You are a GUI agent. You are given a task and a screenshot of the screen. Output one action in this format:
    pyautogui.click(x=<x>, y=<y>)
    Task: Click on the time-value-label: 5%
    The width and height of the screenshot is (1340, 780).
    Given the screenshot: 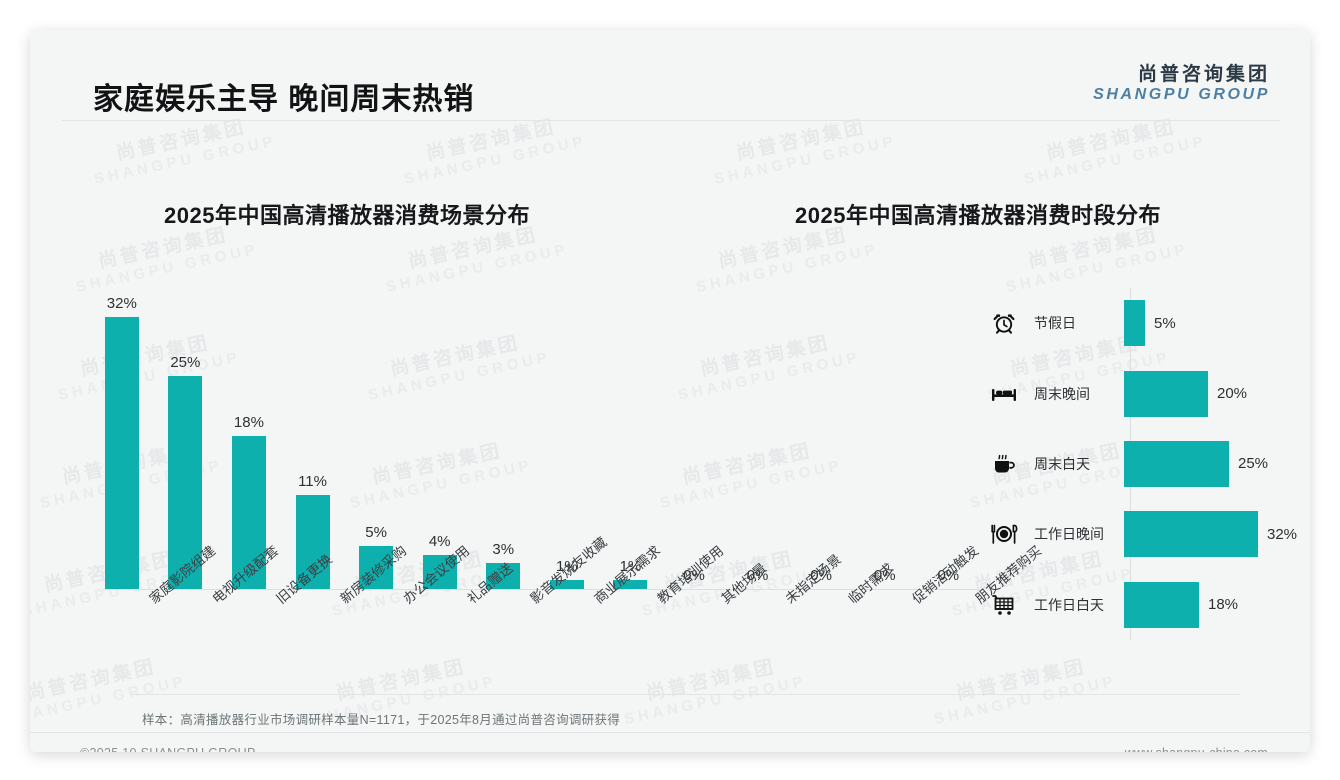 What is the action you would take?
    pyautogui.click(x=1165, y=323)
    